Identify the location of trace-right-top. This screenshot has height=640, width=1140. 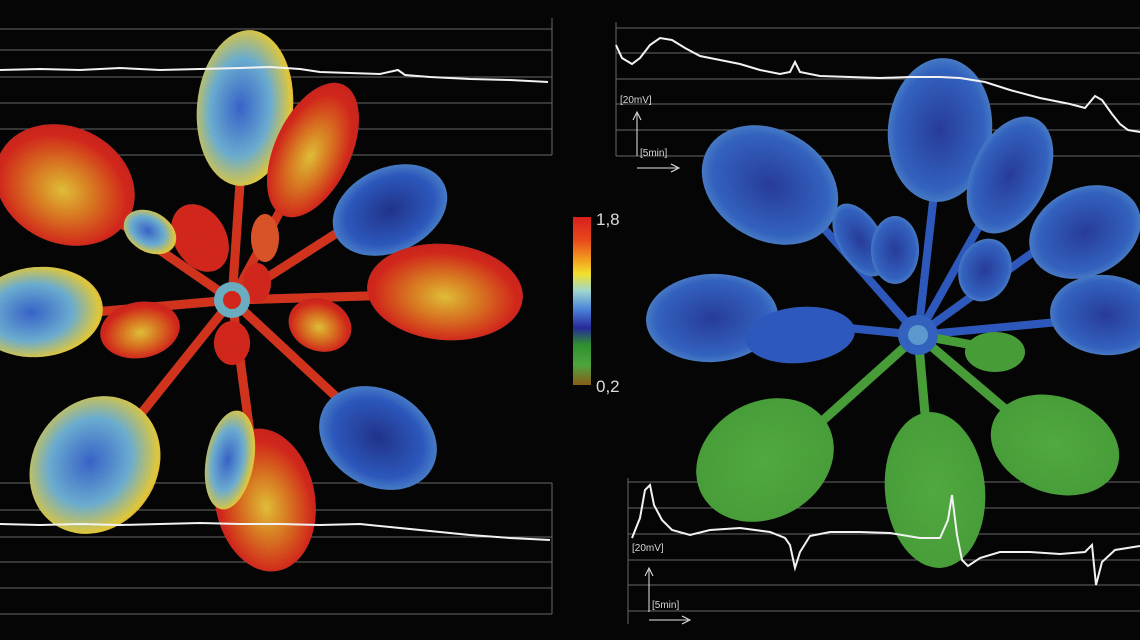
(877, 84).